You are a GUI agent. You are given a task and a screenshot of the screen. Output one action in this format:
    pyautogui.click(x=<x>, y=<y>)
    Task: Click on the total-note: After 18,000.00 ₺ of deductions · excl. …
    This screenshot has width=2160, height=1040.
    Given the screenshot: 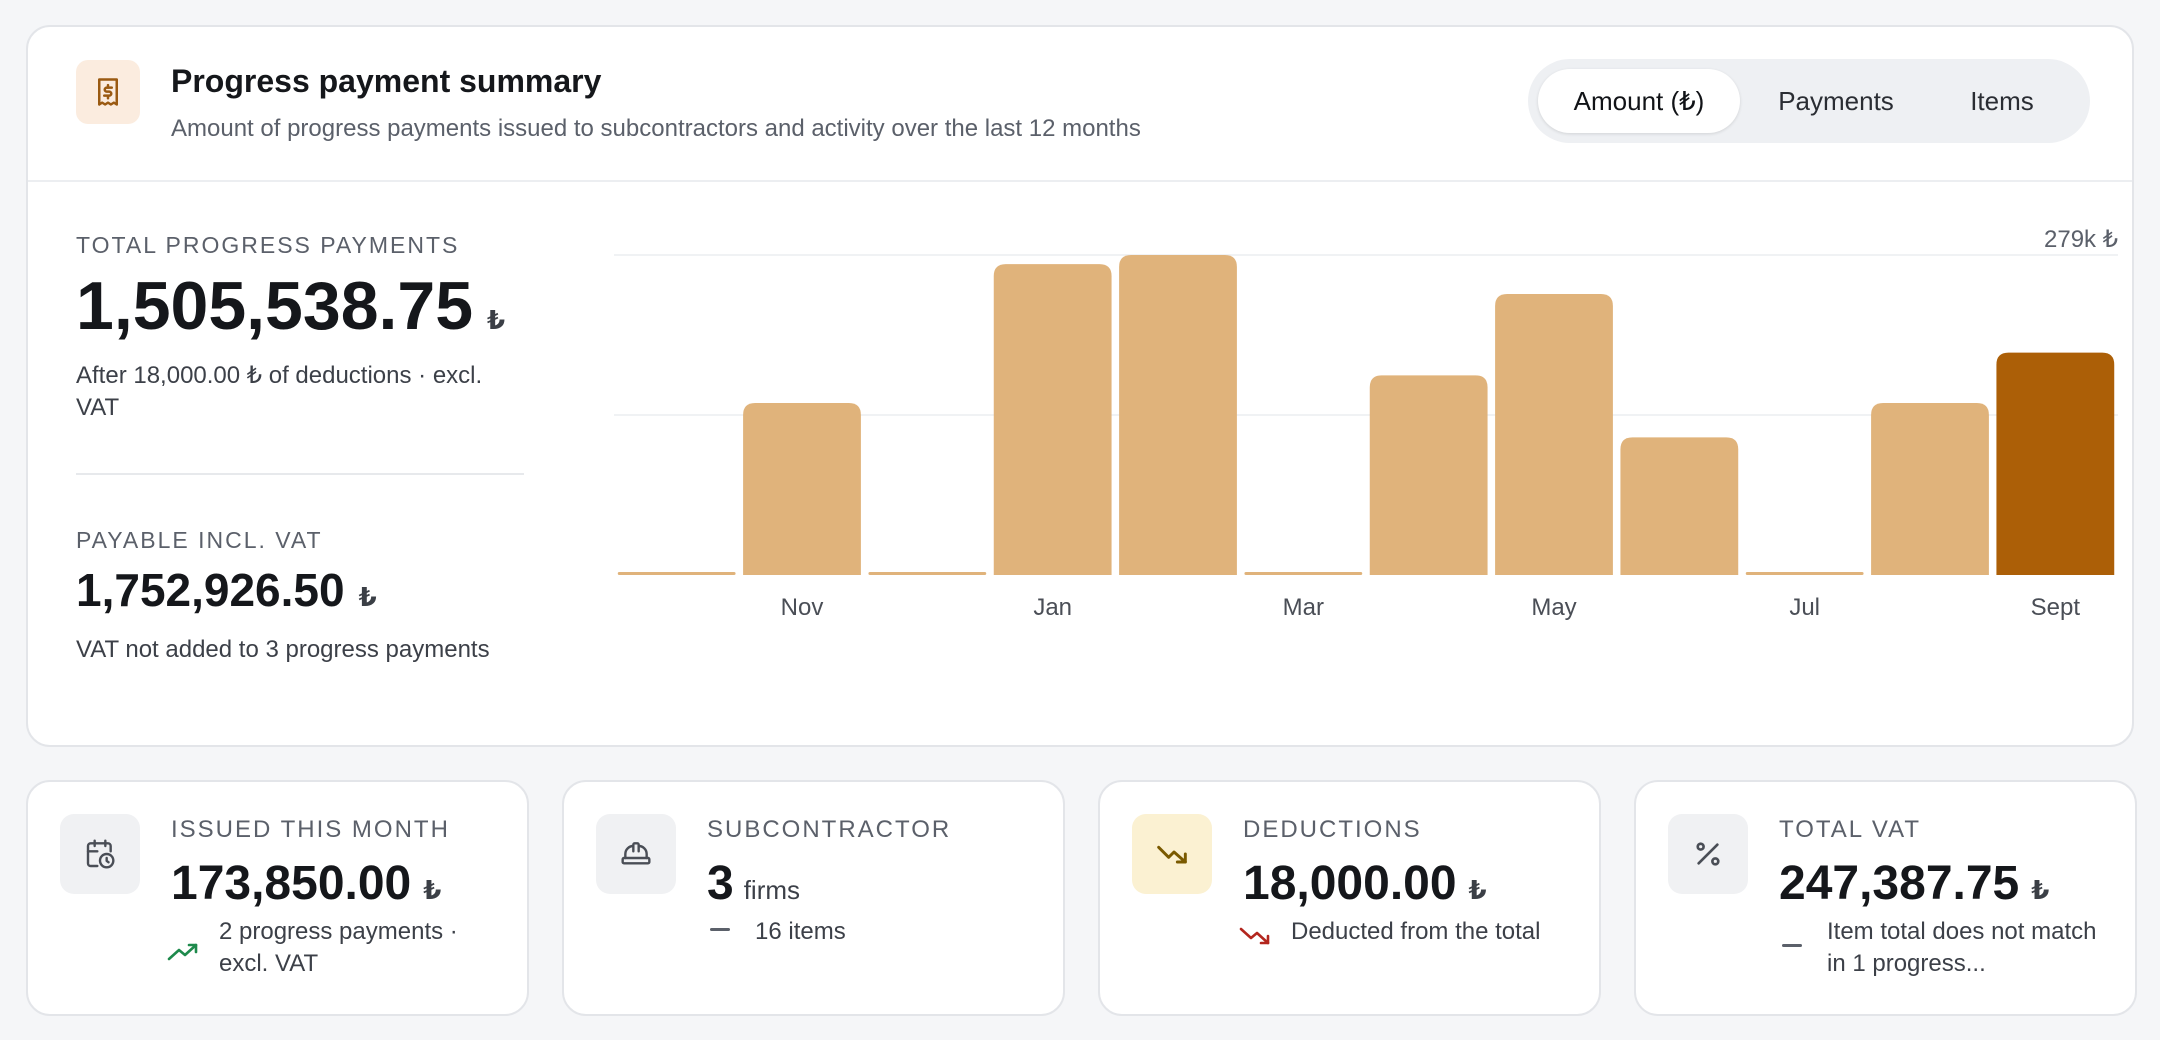 What is the action you would take?
    pyautogui.click(x=279, y=391)
    